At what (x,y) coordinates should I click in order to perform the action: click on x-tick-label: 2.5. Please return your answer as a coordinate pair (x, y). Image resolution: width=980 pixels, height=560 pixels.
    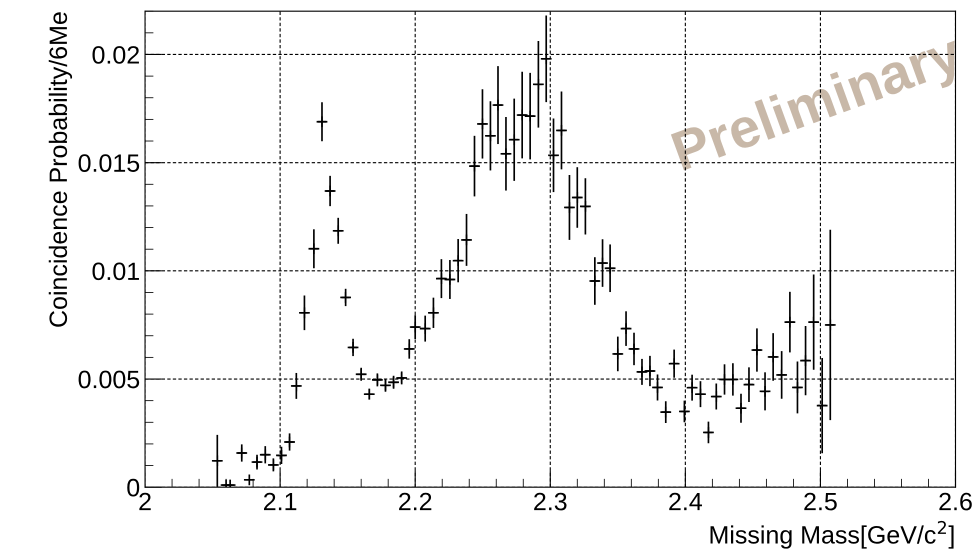
    Looking at the image, I should click on (820, 501).